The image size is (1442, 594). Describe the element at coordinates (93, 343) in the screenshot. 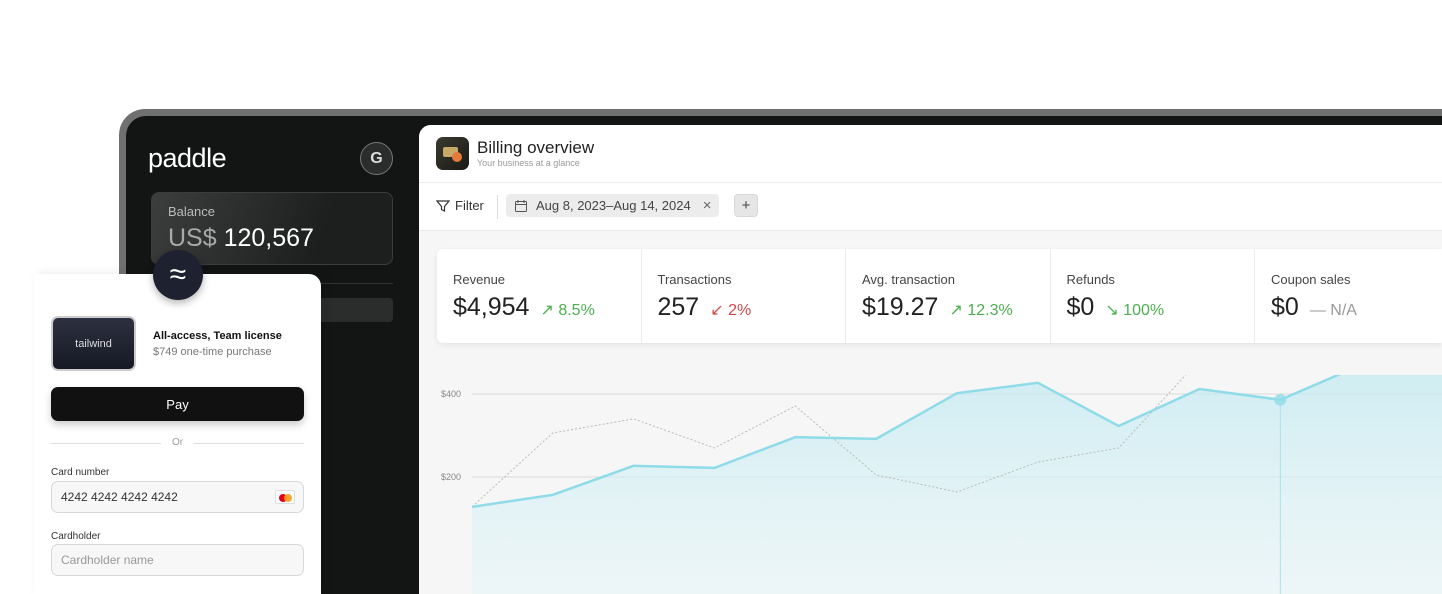

I see `product-image: tailwind` at that location.